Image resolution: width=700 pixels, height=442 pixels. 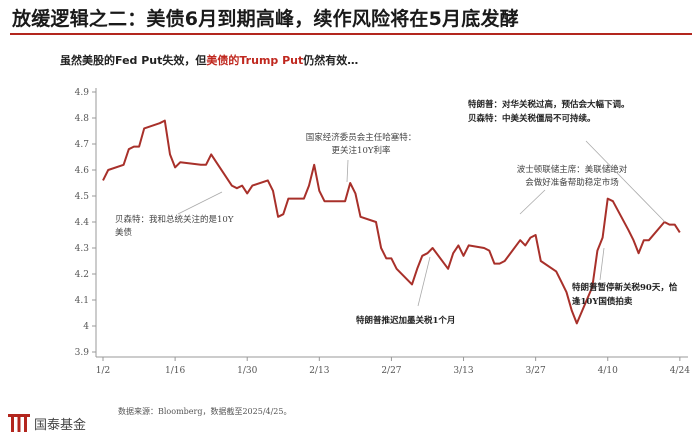 I want to click on annotation-a5: 贝森特：中美关税僵局不可持续。, so click(x=532, y=118).